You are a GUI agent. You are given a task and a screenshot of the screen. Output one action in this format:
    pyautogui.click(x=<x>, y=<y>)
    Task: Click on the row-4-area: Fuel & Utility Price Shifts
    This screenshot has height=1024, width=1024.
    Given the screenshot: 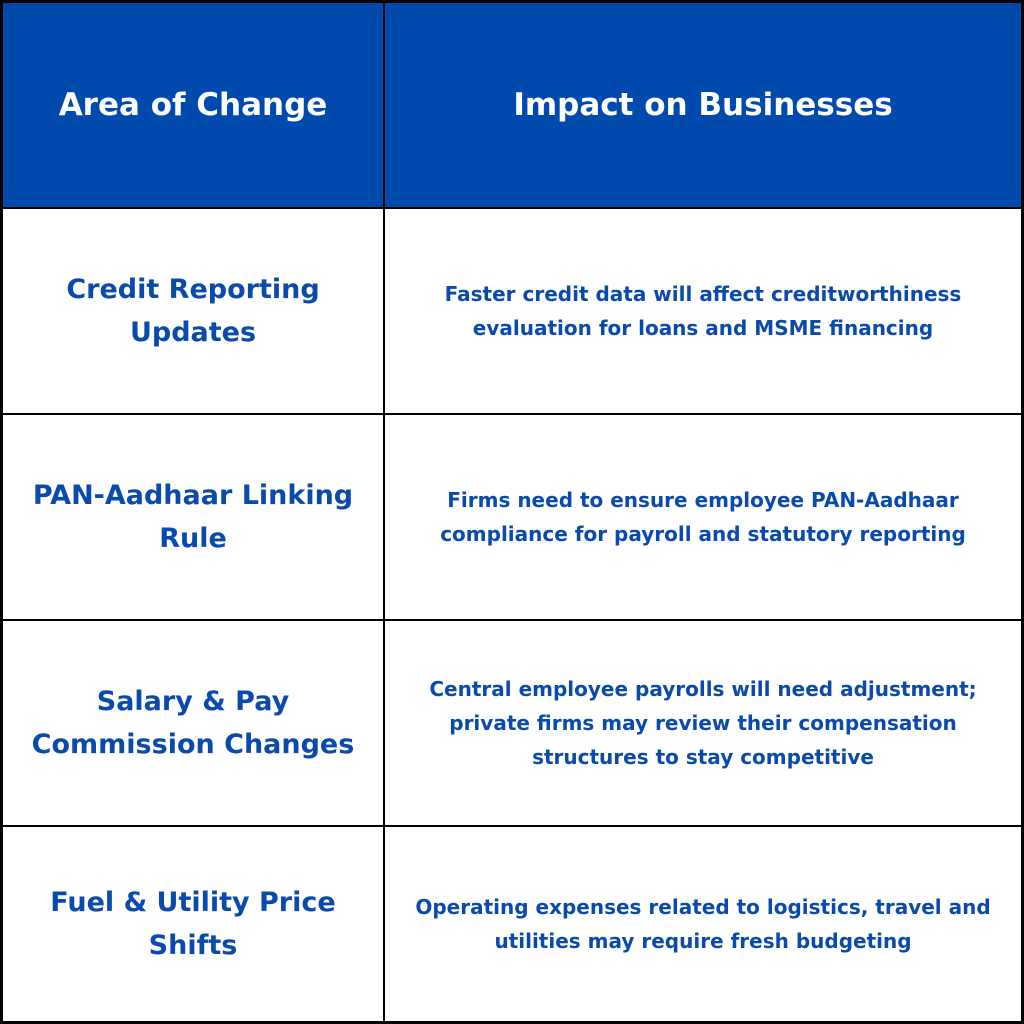 What is the action you would take?
    pyautogui.click(x=193, y=924)
    